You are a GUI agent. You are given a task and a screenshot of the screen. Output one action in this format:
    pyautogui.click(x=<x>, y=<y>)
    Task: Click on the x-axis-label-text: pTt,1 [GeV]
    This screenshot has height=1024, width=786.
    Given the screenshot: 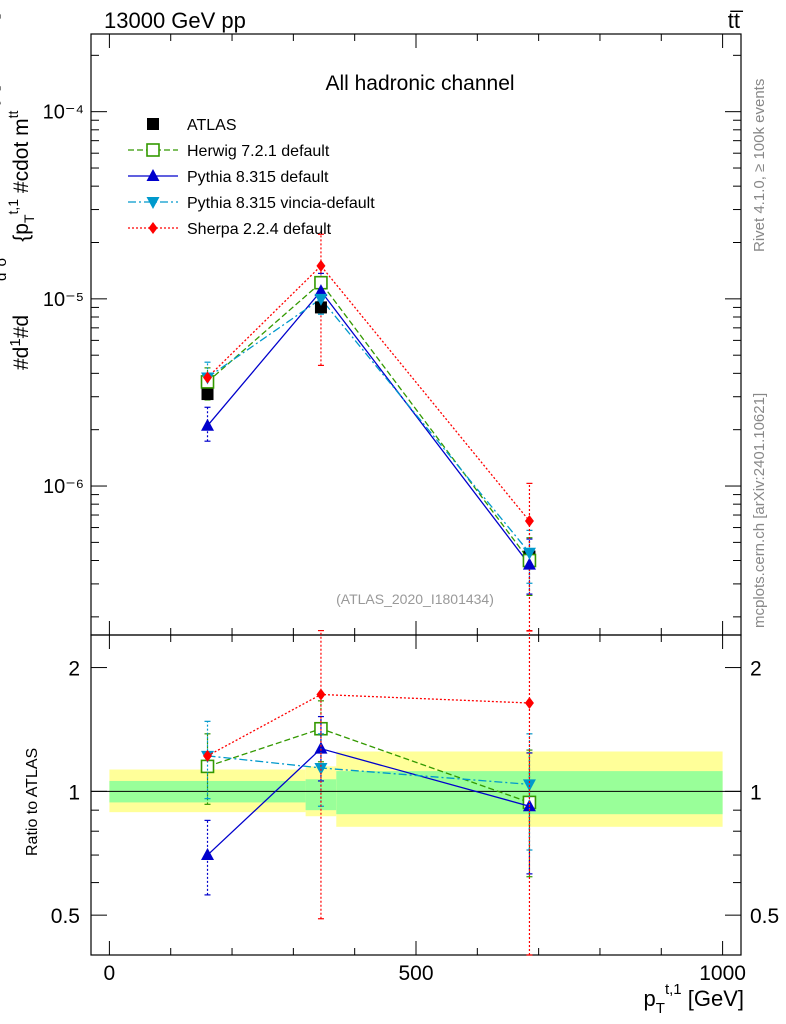 What is the action you would take?
    pyautogui.click(x=694, y=999)
    